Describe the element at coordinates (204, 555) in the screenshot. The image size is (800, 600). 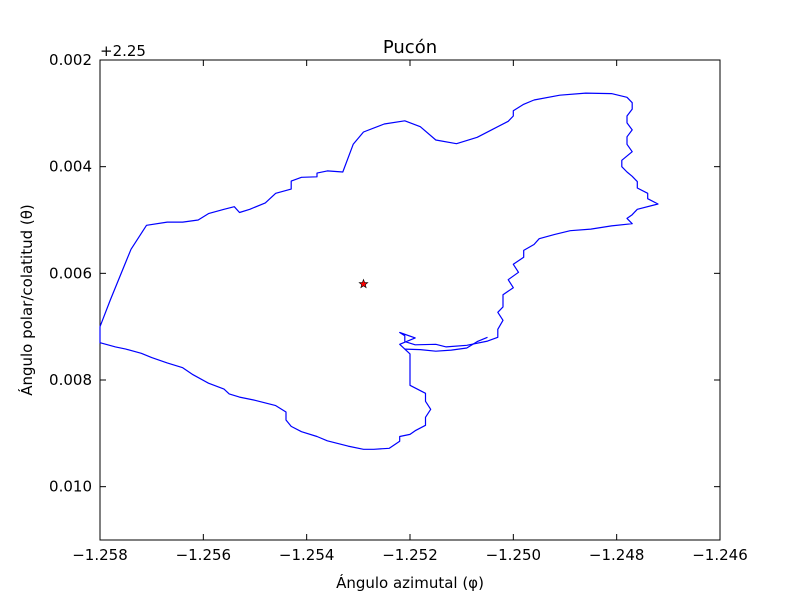
I see `x-tick-label: −1.256` at that location.